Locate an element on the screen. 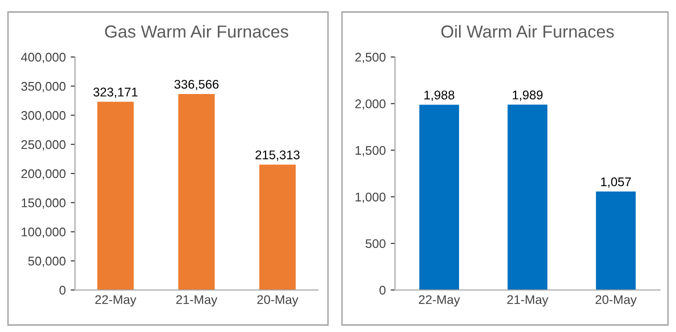 Image resolution: width=676 pixels, height=332 pixels. y-tick-label: 400,000 is located at coordinates (43, 58).